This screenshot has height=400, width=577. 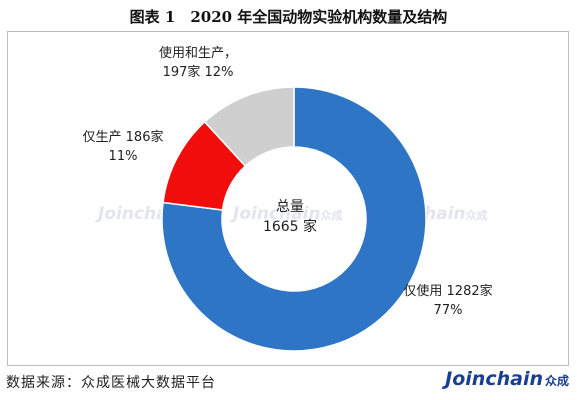 I want to click on figure-title: 图表 1 2020 年全国动物实验机构数量及结构, so click(x=288, y=17).